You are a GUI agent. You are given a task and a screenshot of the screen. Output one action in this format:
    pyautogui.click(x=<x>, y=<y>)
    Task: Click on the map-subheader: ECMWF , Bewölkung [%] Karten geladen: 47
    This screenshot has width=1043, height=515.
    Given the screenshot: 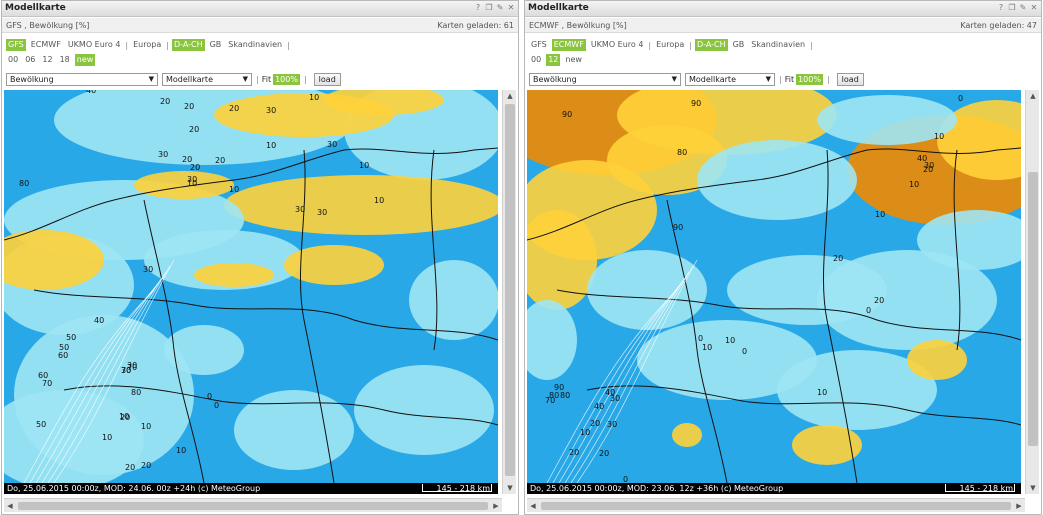 What is the action you would take?
    pyautogui.click(x=783, y=25)
    